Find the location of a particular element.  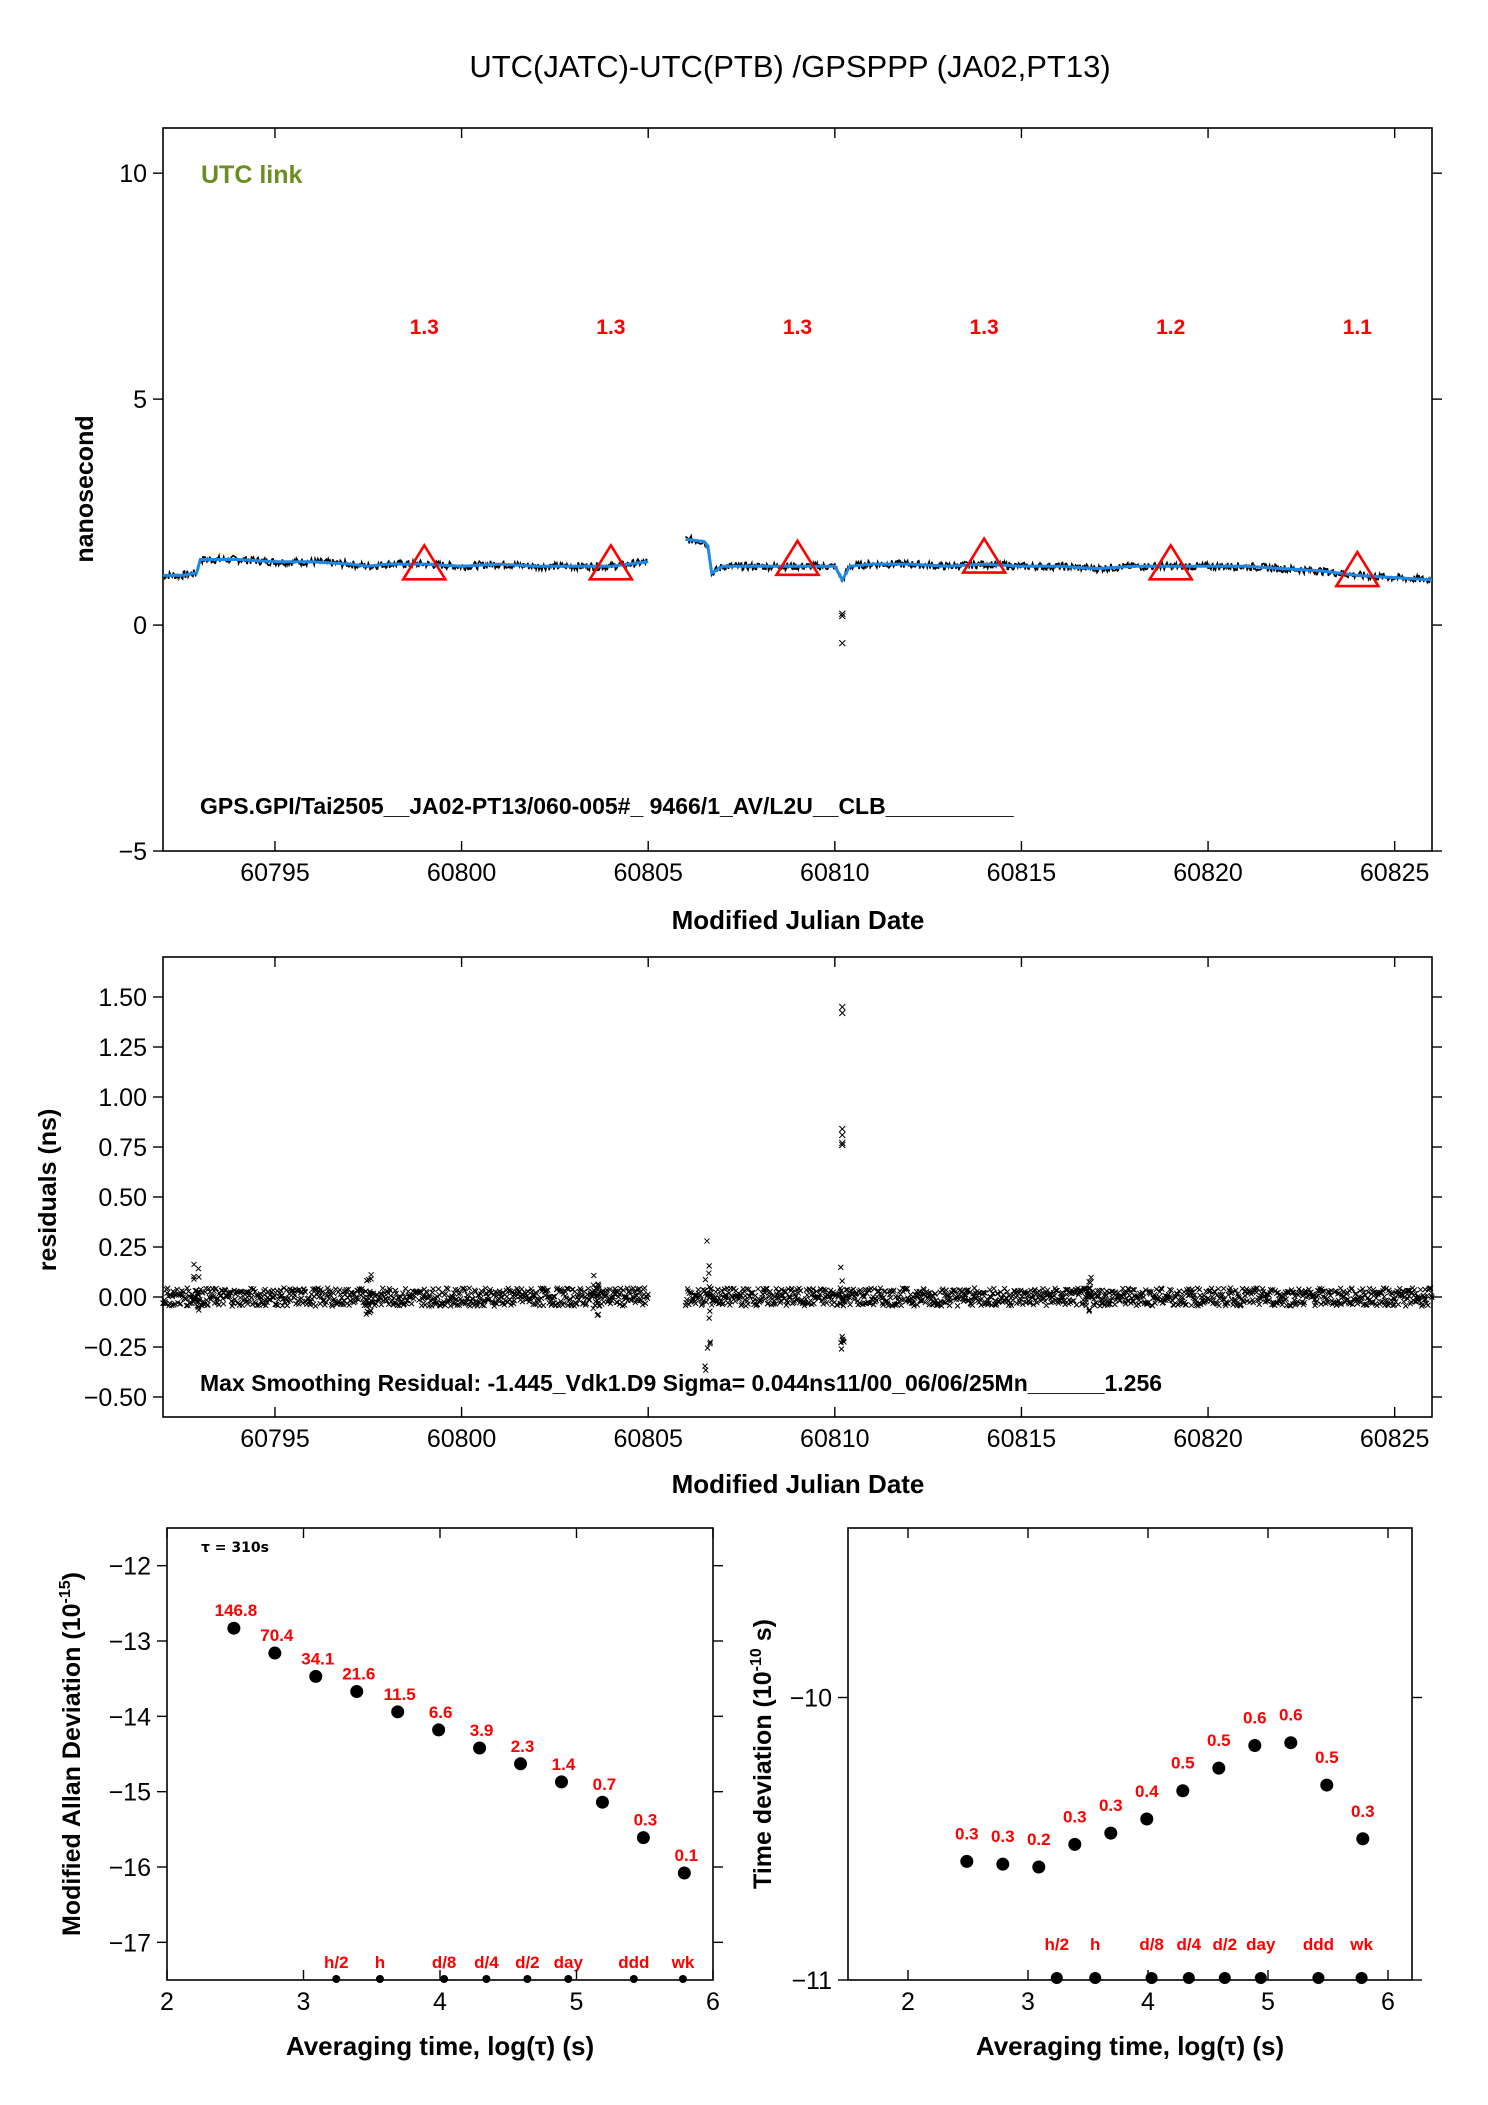

y-tick-label: −5 is located at coordinates (132, 852).